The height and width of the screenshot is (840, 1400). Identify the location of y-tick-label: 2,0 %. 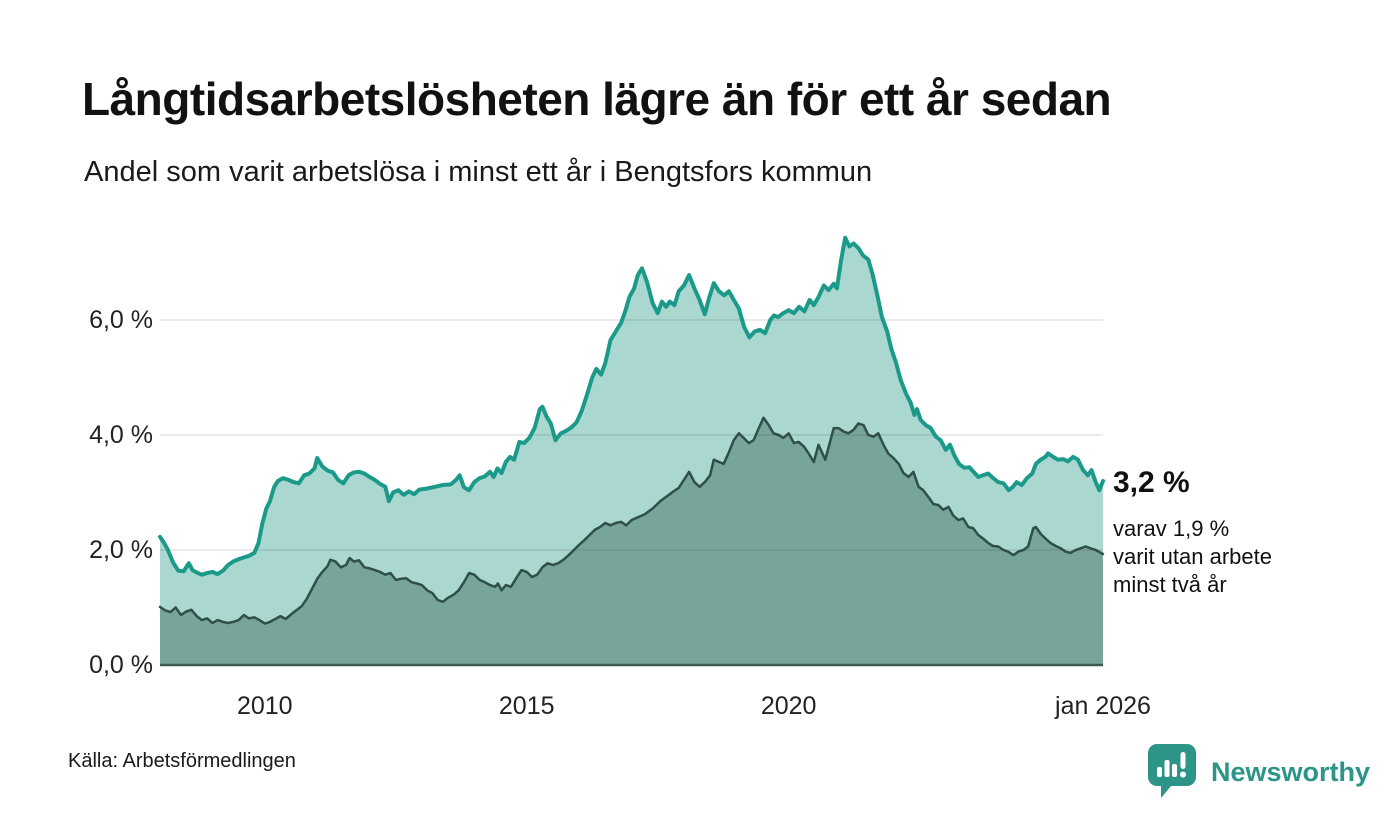
(121, 550).